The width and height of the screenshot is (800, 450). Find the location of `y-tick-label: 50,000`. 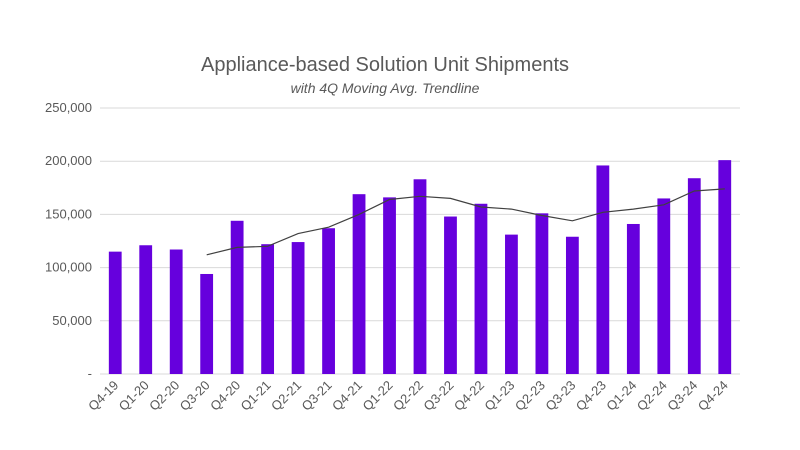

y-tick-label: 50,000 is located at coordinates (72, 320).